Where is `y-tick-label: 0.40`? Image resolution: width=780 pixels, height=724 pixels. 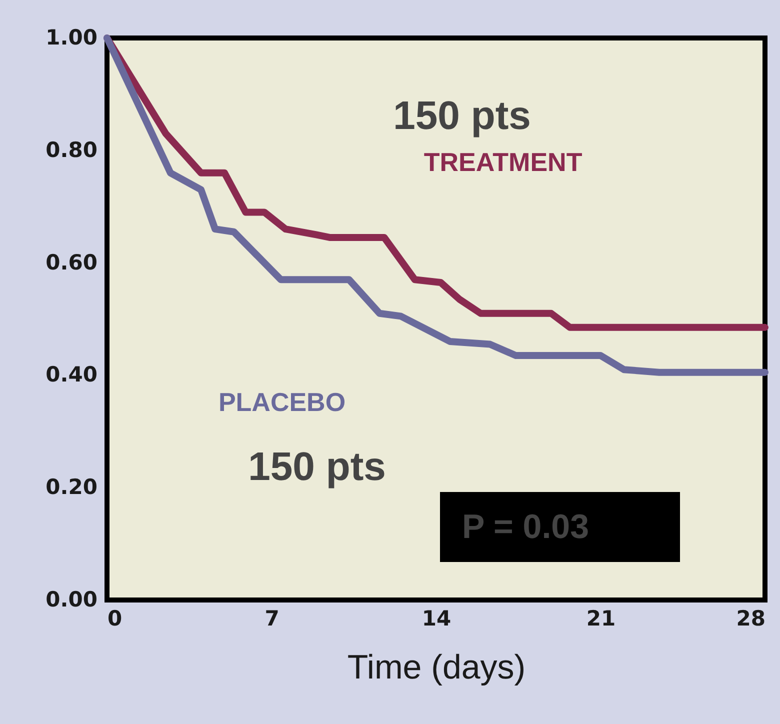 y-tick-label: 0.40 is located at coordinates (72, 374).